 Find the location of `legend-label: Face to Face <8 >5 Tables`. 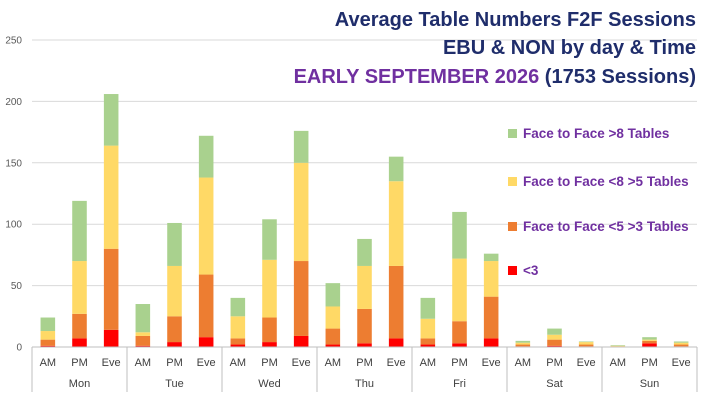

legend-label: Face to Face <8 >5 Tables is located at coordinates (606, 181).